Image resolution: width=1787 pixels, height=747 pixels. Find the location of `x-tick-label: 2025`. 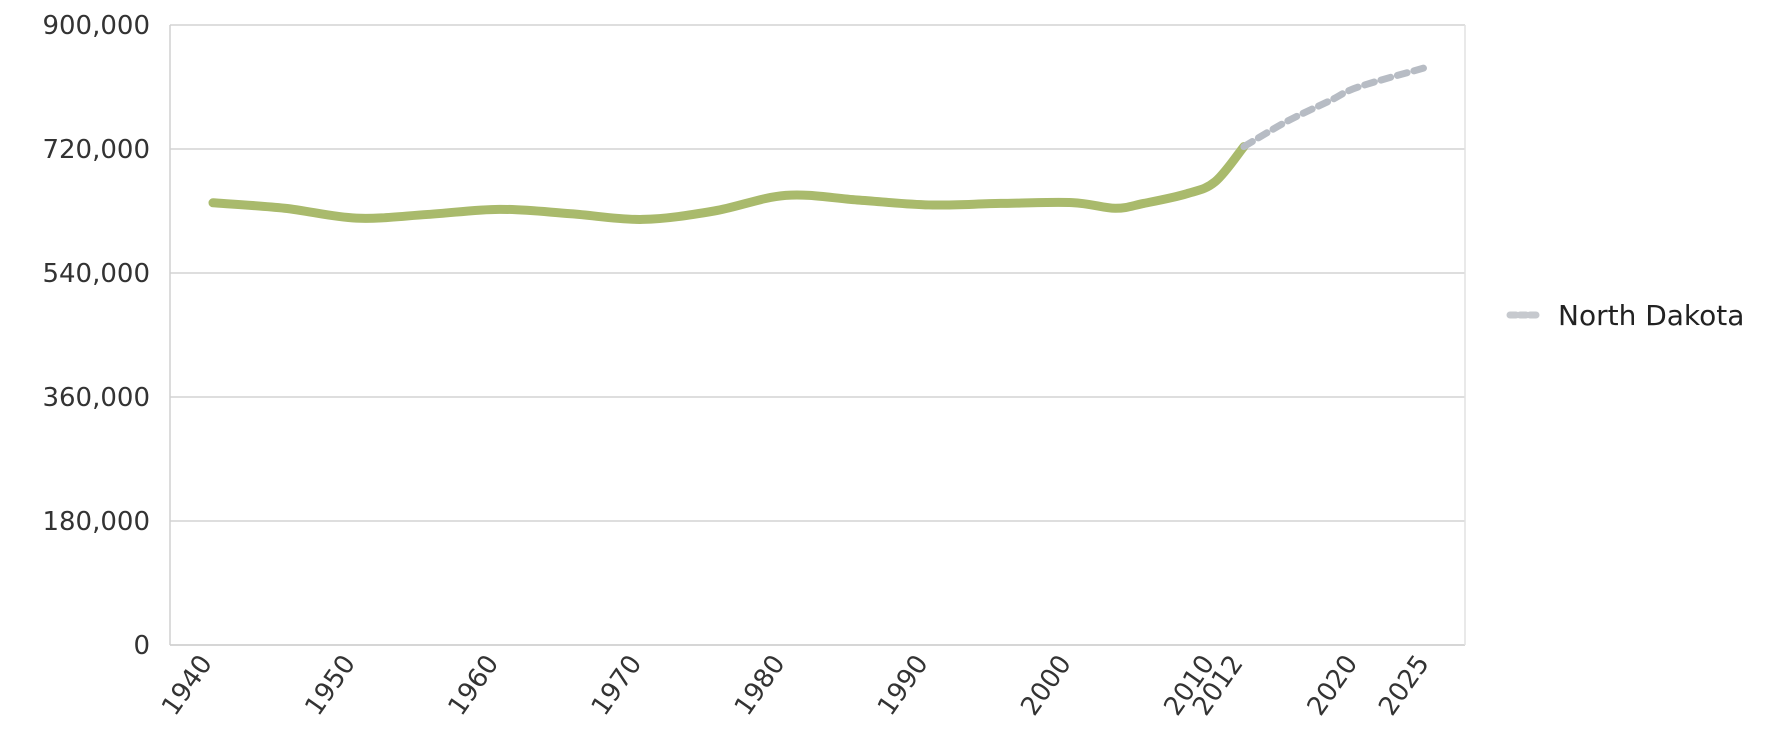

x-tick-label: 2025 is located at coordinates (1404, 685).